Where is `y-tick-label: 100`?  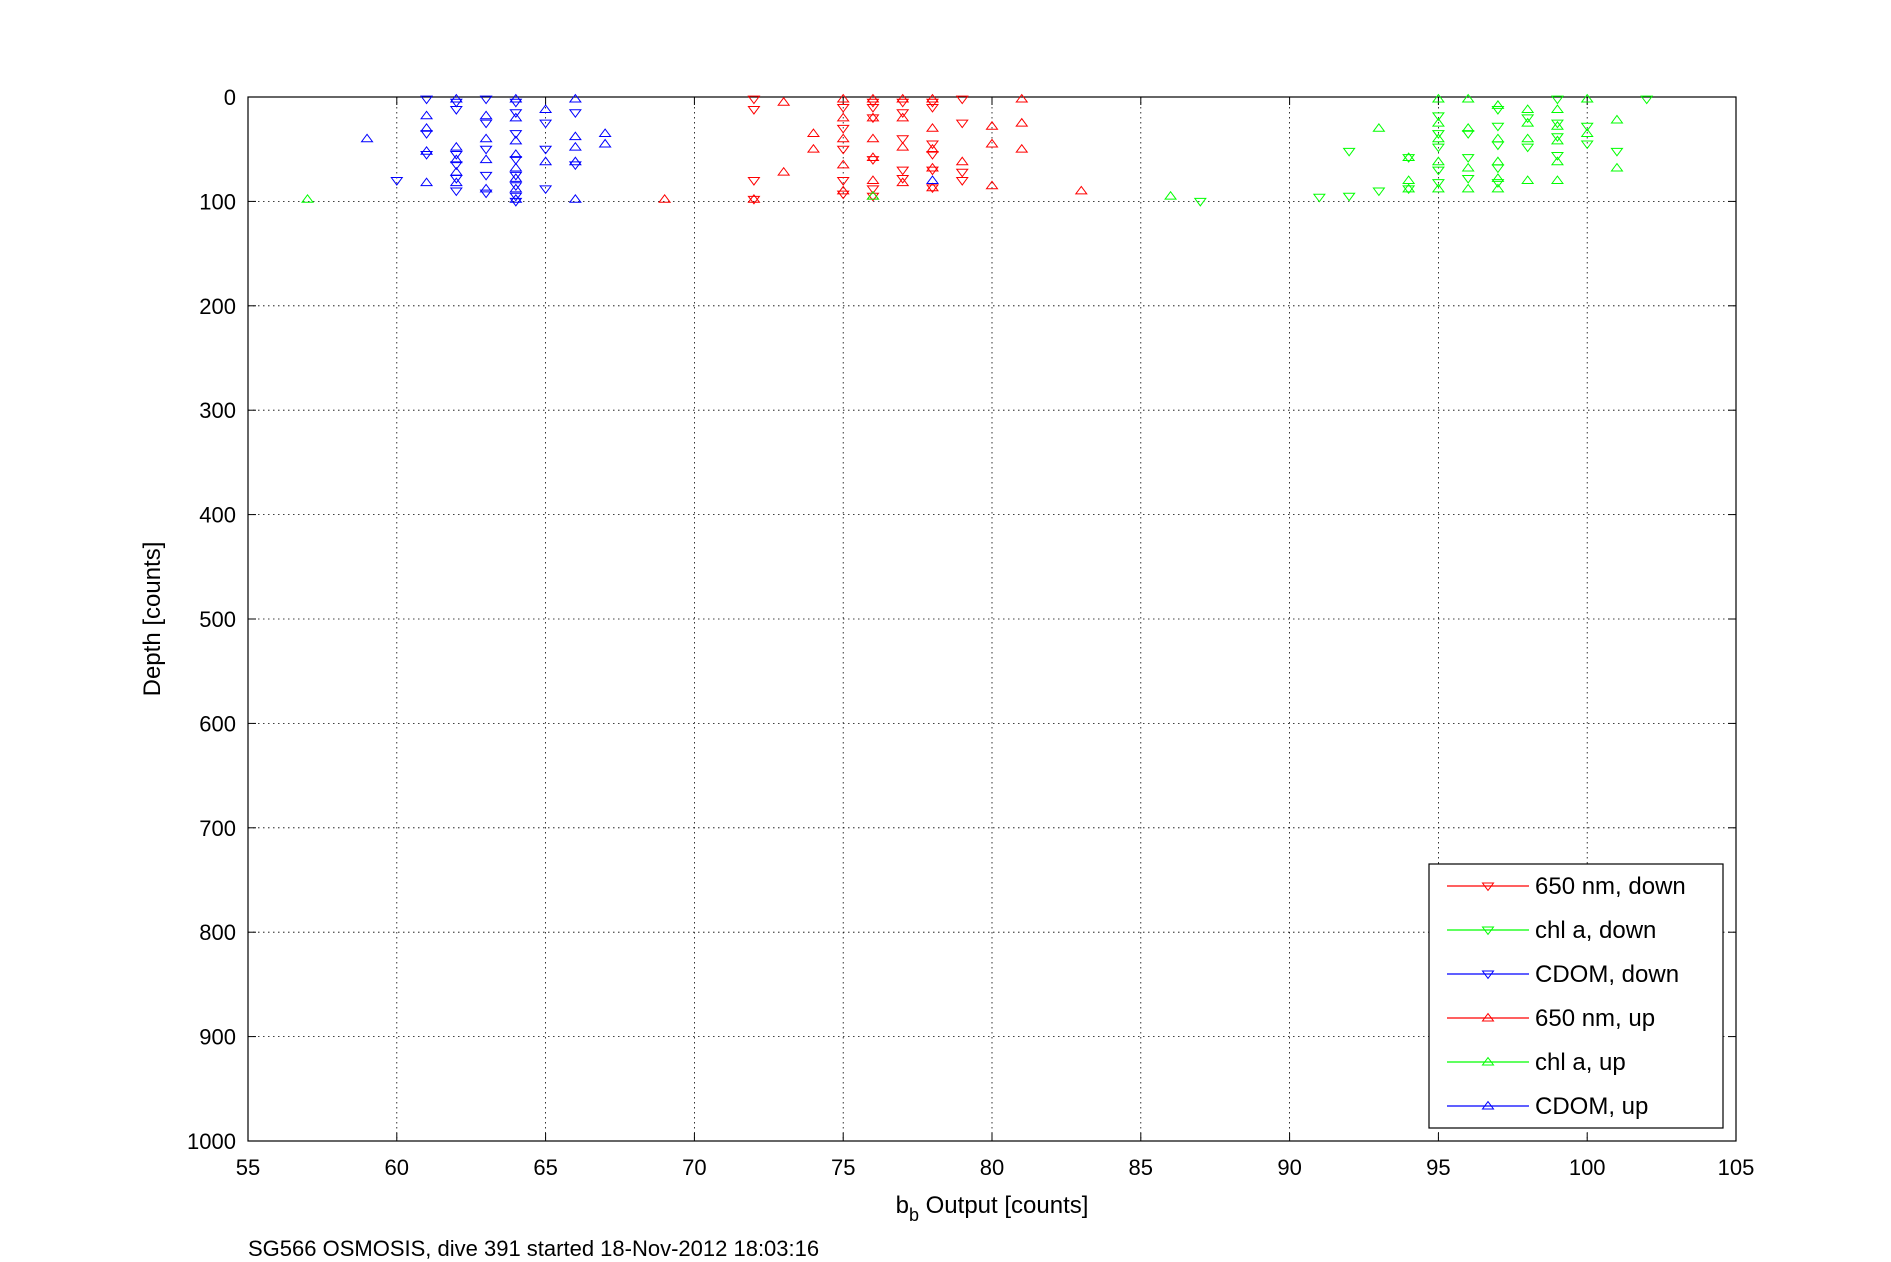 y-tick-label: 100 is located at coordinates (217, 201).